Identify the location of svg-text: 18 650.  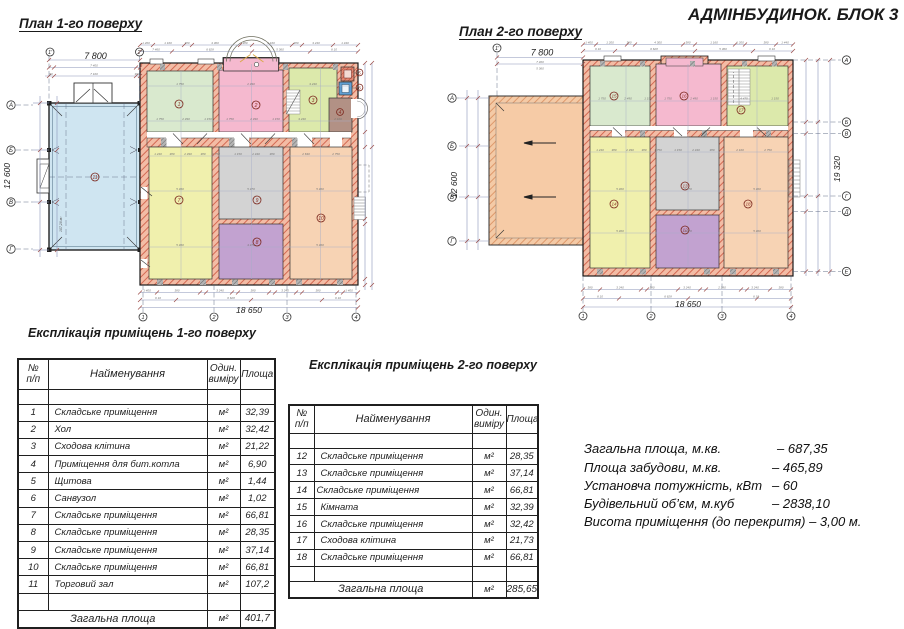
(249, 310).